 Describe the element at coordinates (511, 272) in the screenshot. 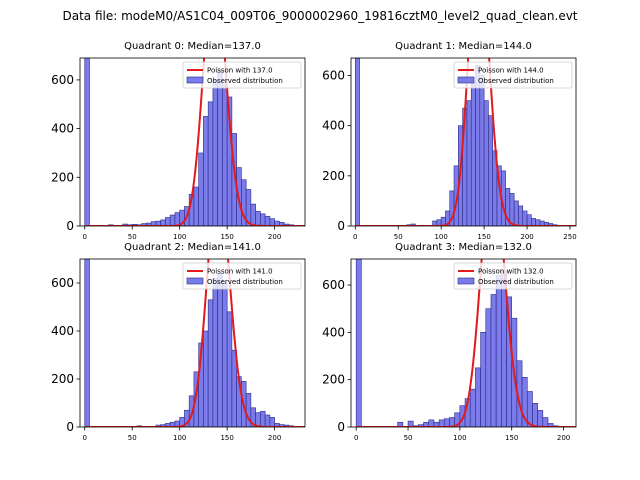

I see `legend-label-poisson: Poisson with 132.0` at that location.